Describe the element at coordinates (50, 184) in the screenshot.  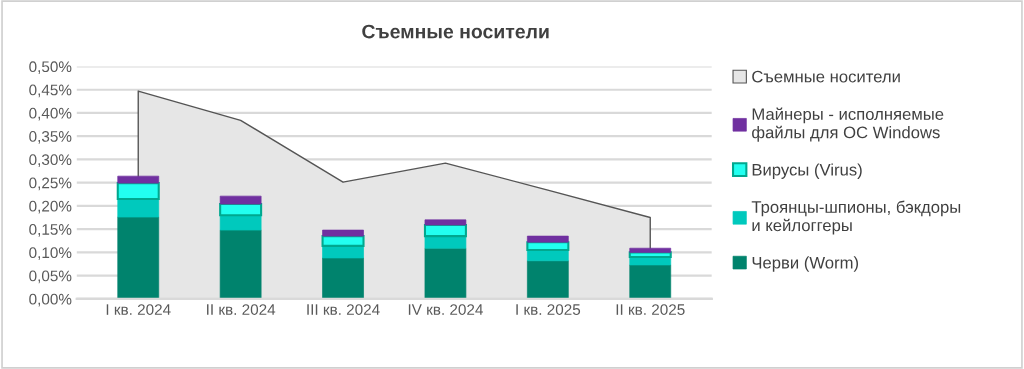
I see `y-tick-label: 0,25%` at that location.